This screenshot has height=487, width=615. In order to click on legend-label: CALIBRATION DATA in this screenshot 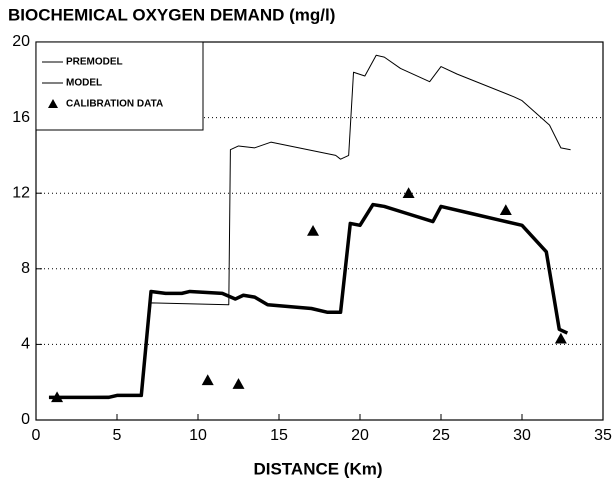, I will do `click(114, 104)`.